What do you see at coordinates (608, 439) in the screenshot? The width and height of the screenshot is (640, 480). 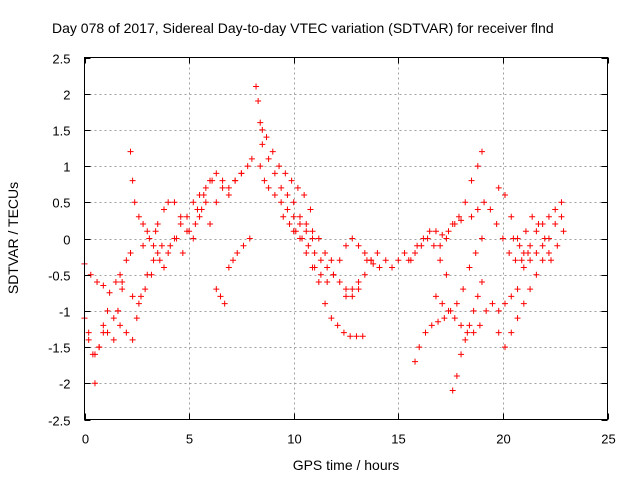 I see `x-tick-label: 25` at bounding box center [608, 439].